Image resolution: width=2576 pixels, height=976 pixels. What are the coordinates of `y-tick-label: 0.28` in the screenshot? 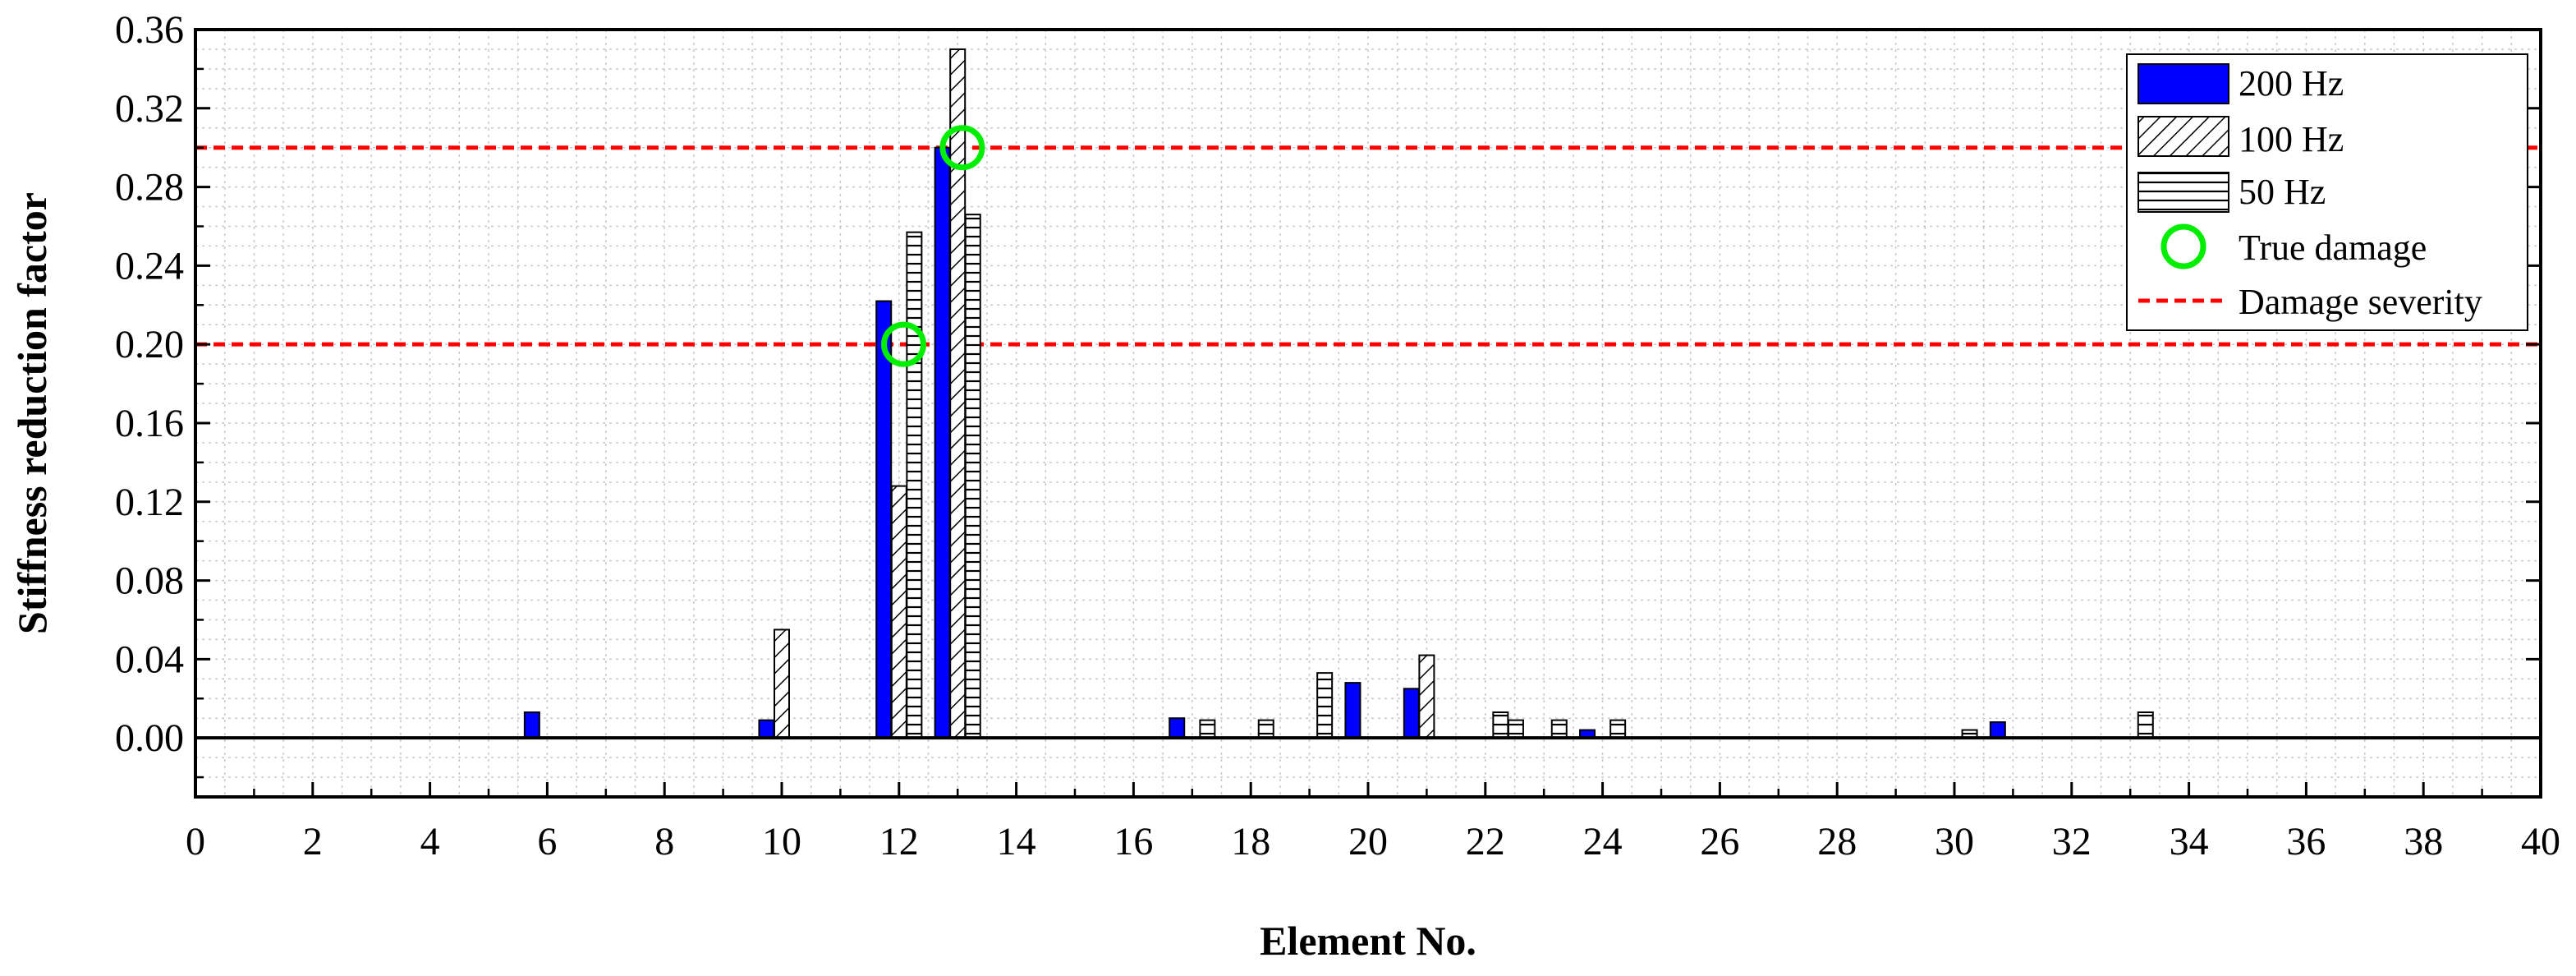 It's located at (149, 187).